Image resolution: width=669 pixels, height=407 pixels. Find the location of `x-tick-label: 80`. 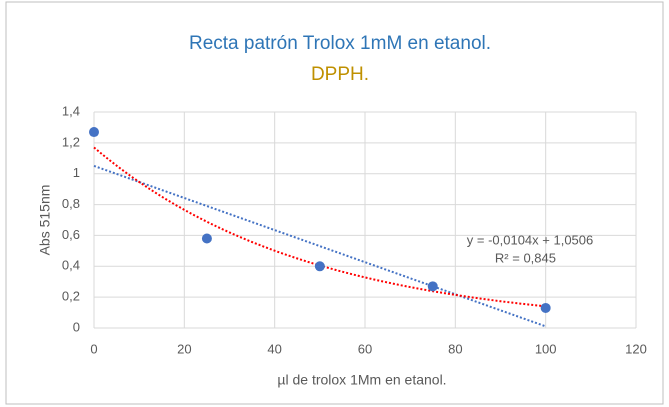

x-tick-label: 80 is located at coordinates (455, 348).